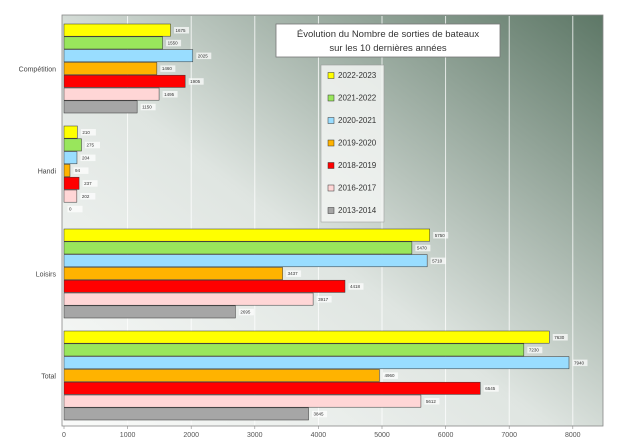 This screenshot has width=622, height=439. Describe the element at coordinates (573, 435) in the screenshot. I see `x-tick-label: 8000` at that location.